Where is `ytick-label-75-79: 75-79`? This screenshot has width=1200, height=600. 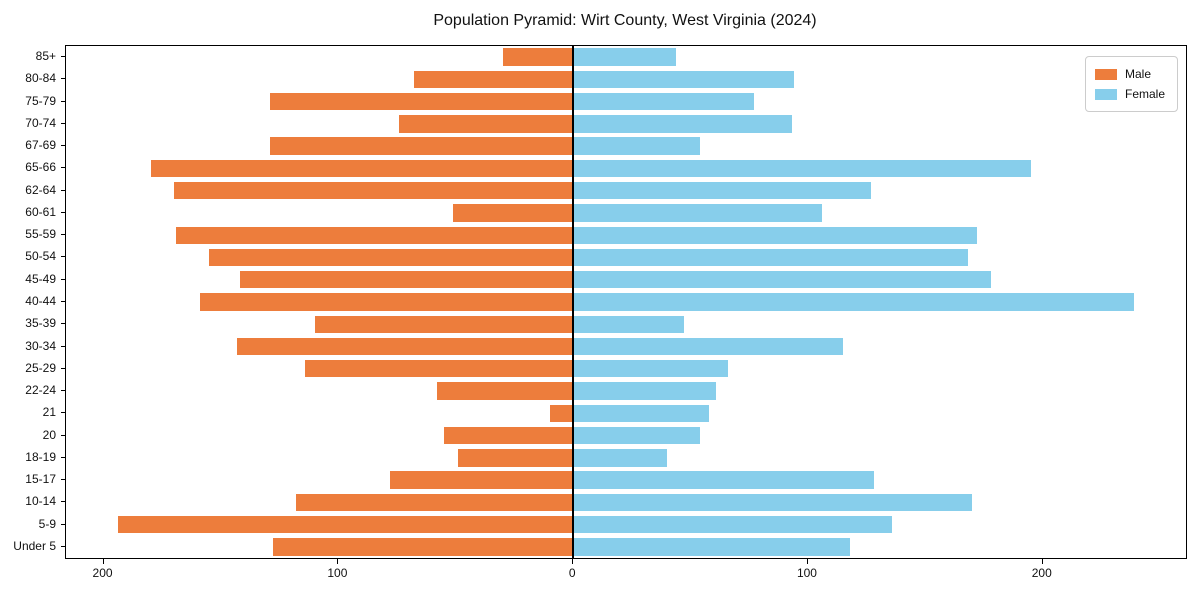 ytick-label-75-79: 75-79 is located at coordinates (40, 100).